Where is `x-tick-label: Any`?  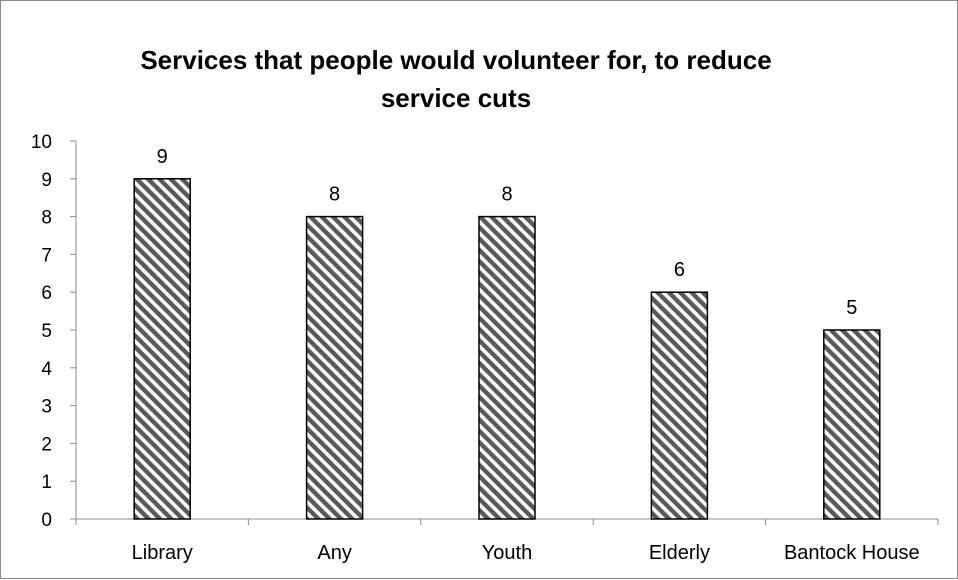
x-tick-label: Any is located at coordinates (334, 553).